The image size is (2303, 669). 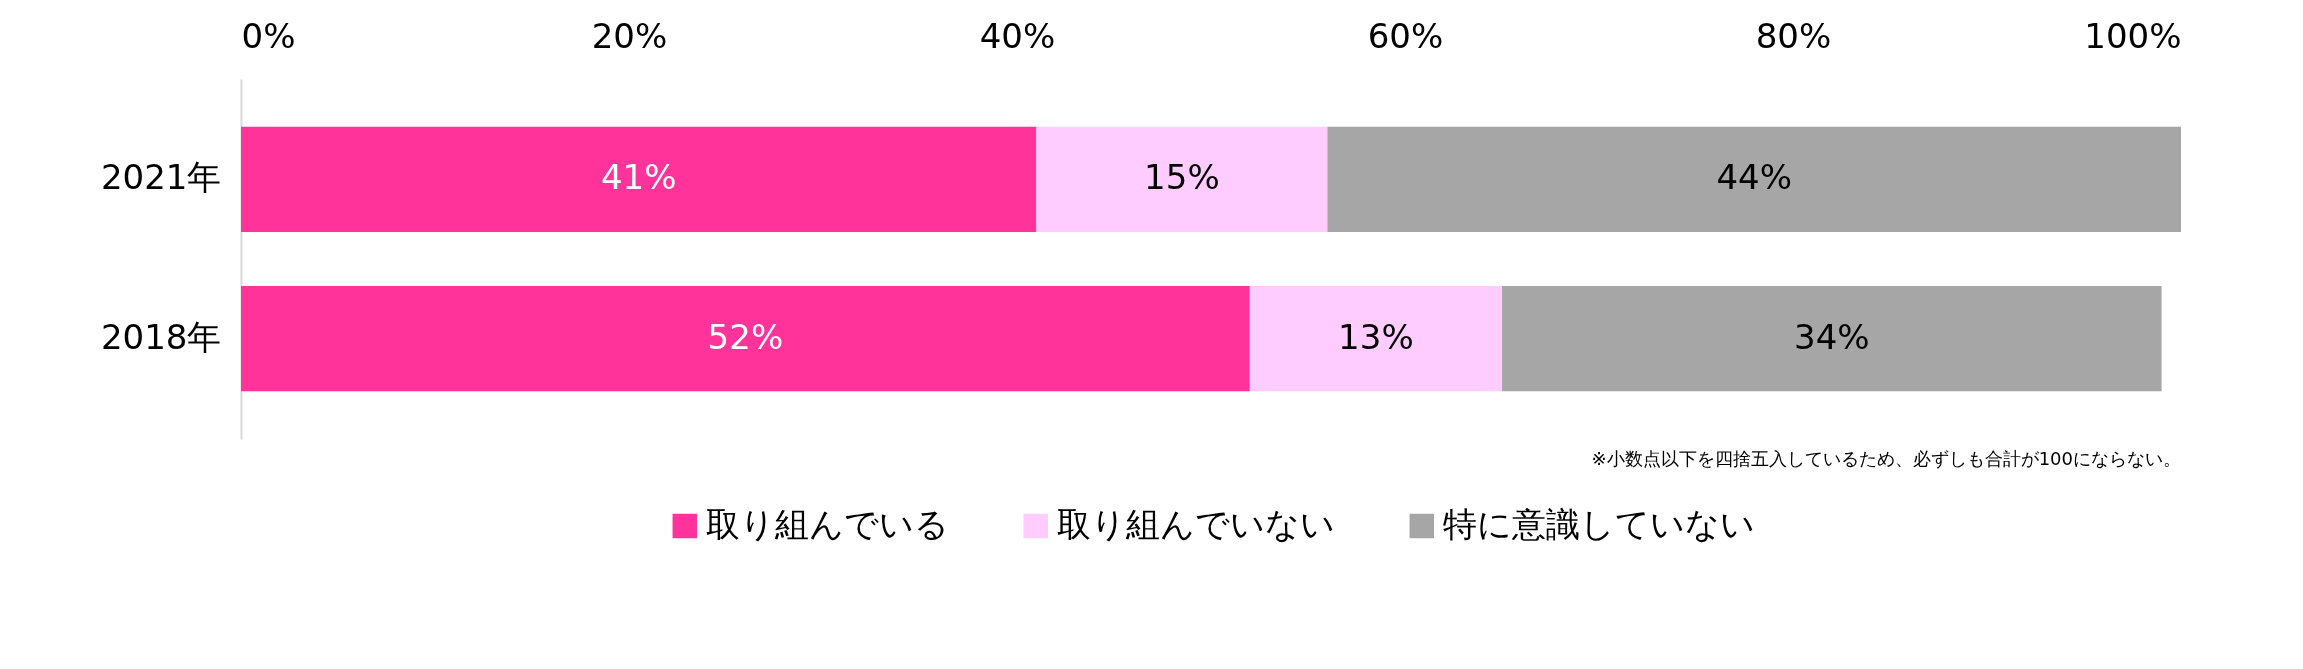 What do you see at coordinates (629, 35) in the screenshot?
I see `x-tick-label: 20%` at bounding box center [629, 35].